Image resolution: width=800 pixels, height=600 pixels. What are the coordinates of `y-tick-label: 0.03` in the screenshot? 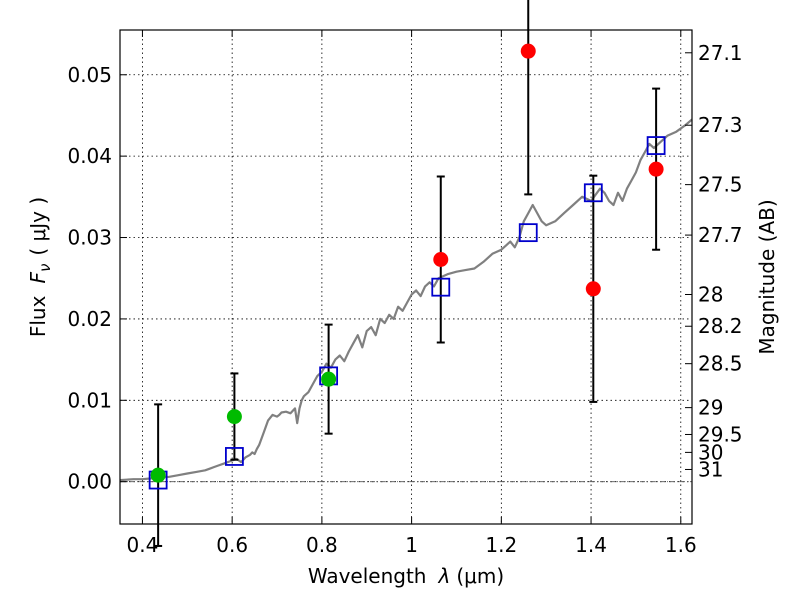 It's located at (89, 238).